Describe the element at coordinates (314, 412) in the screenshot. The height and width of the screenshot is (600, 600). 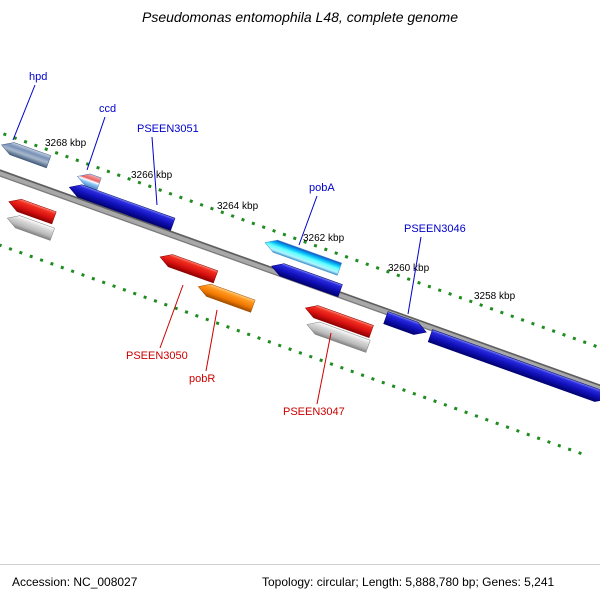
I see `gene-label-PSEEN3047: PSEEN3047` at that location.